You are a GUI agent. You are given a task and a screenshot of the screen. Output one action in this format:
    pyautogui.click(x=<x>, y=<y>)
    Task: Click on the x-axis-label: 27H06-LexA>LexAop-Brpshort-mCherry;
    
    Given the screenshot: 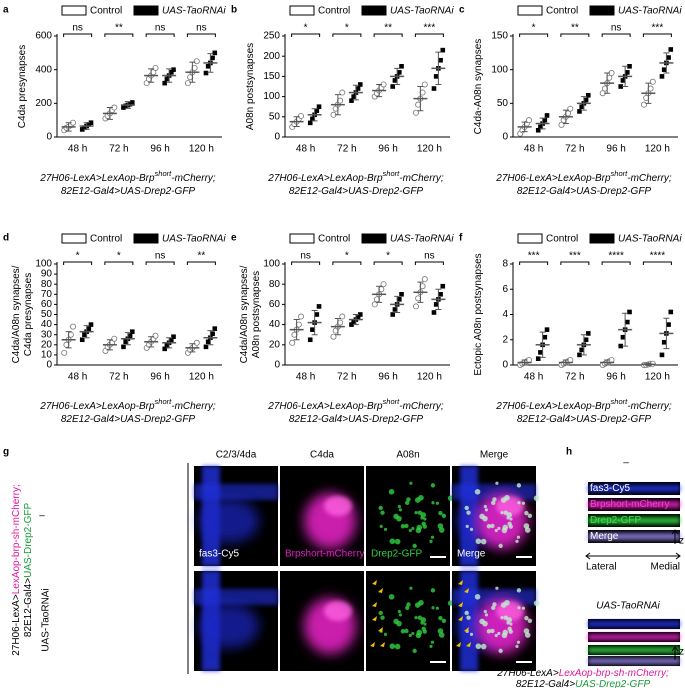 What is the action you would take?
    pyautogui.click(x=583, y=176)
    